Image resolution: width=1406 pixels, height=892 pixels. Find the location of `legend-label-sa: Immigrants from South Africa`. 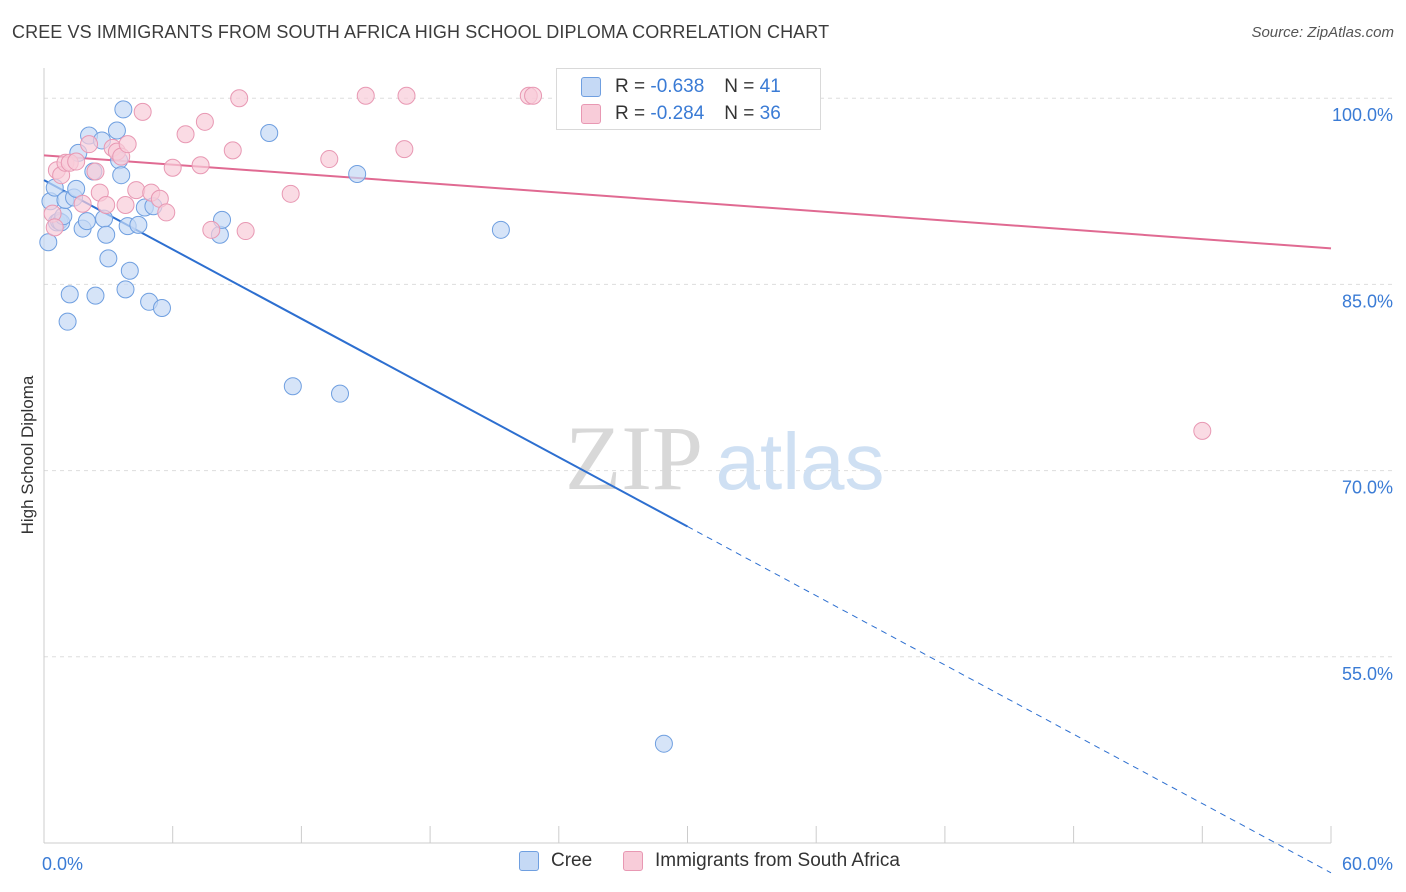

legend-label-sa: Immigrants from South Africa is located at coordinates (777, 860).